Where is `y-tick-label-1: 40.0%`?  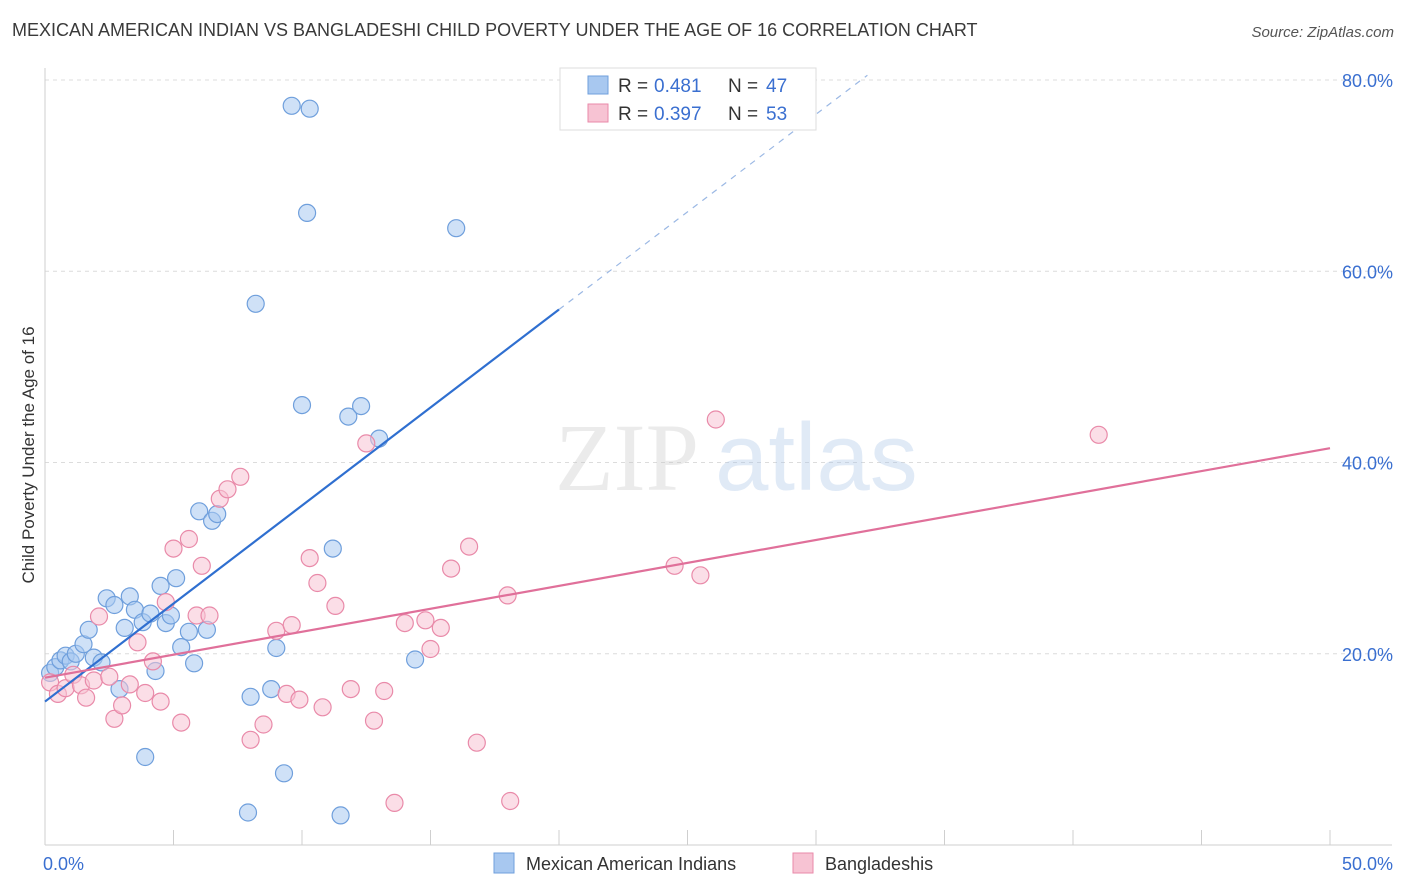
y-tick-label-1: 40.0% is located at coordinates (1367, 464).